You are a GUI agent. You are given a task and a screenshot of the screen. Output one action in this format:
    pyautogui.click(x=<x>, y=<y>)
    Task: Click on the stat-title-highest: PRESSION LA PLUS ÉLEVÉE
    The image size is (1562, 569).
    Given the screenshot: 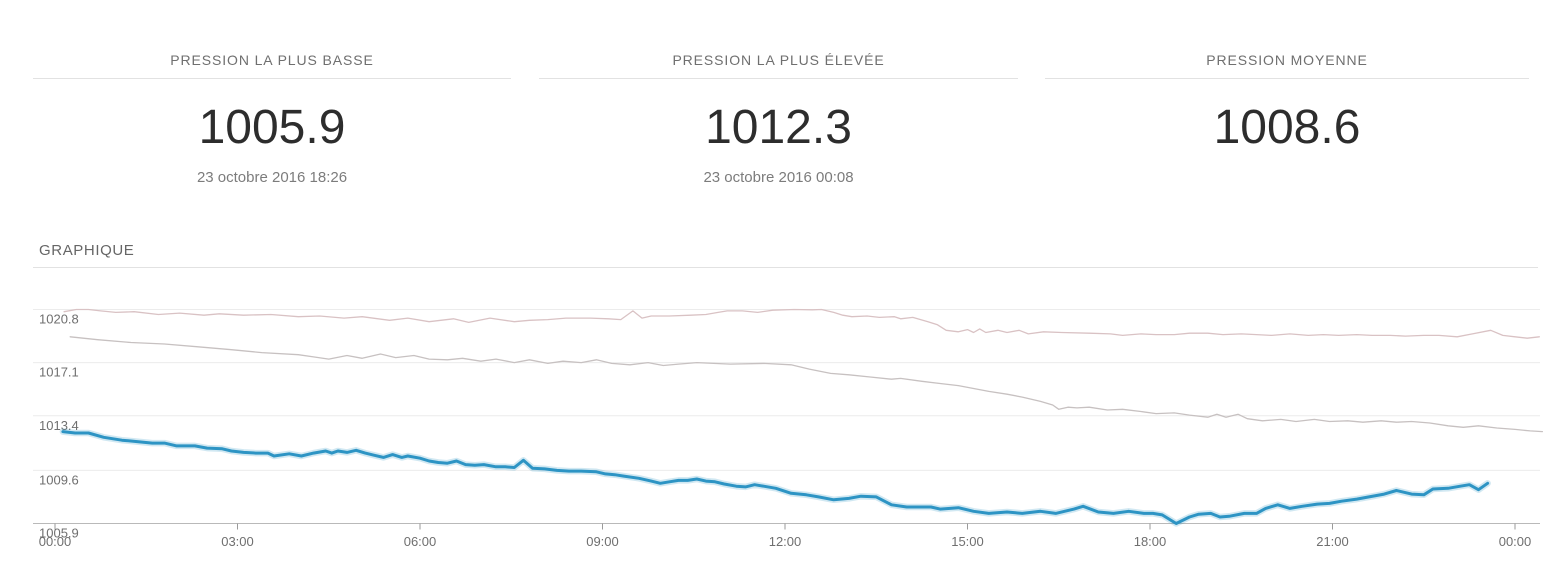 What is the action you would take?
    pyautogui.click(x=778, y=65)
    